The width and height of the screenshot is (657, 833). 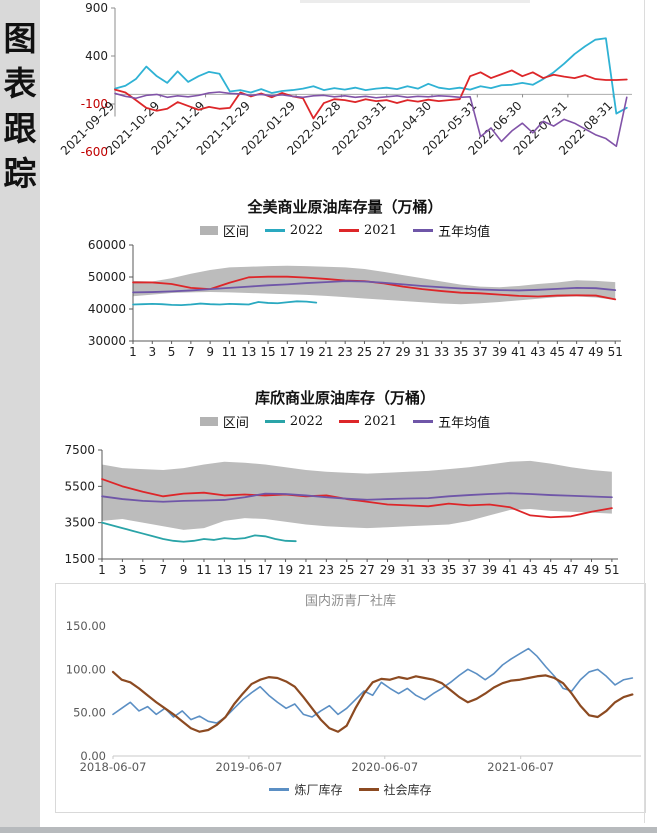 What do you see at coordinates (20, 128) in the screenshot?
I see `sidebar-char-3: 跟` at bounding box center [20, 128].